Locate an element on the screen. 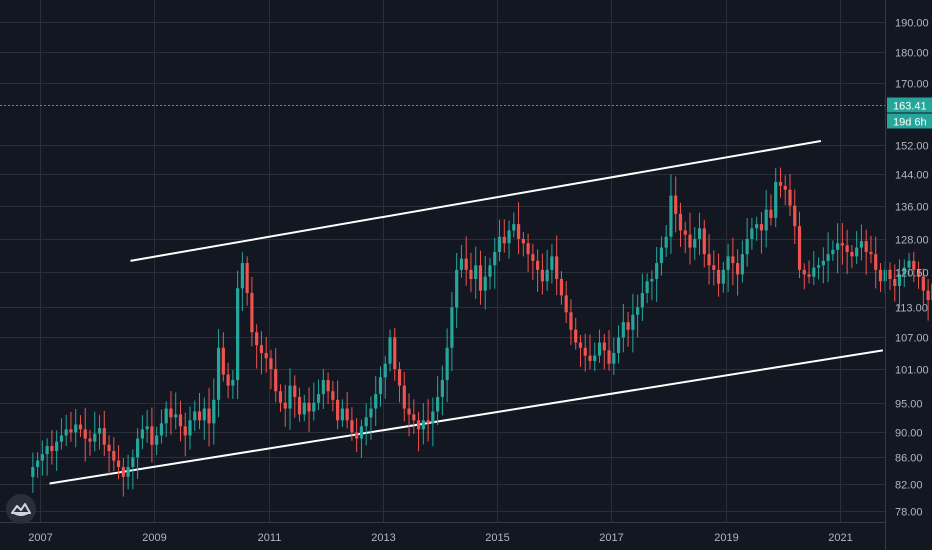 The height and width of the screenshot is (550, 932). time-tick-label: 2009 is located at coordinates (154, 538).